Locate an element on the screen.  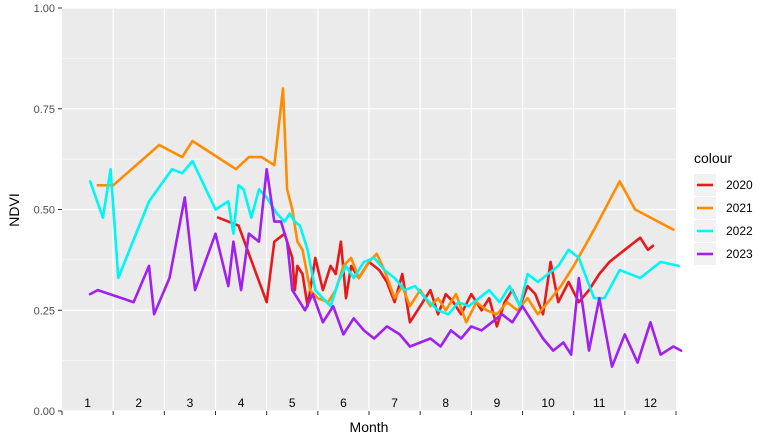
x-axis-title: Month is located at coordinates (369, 427).